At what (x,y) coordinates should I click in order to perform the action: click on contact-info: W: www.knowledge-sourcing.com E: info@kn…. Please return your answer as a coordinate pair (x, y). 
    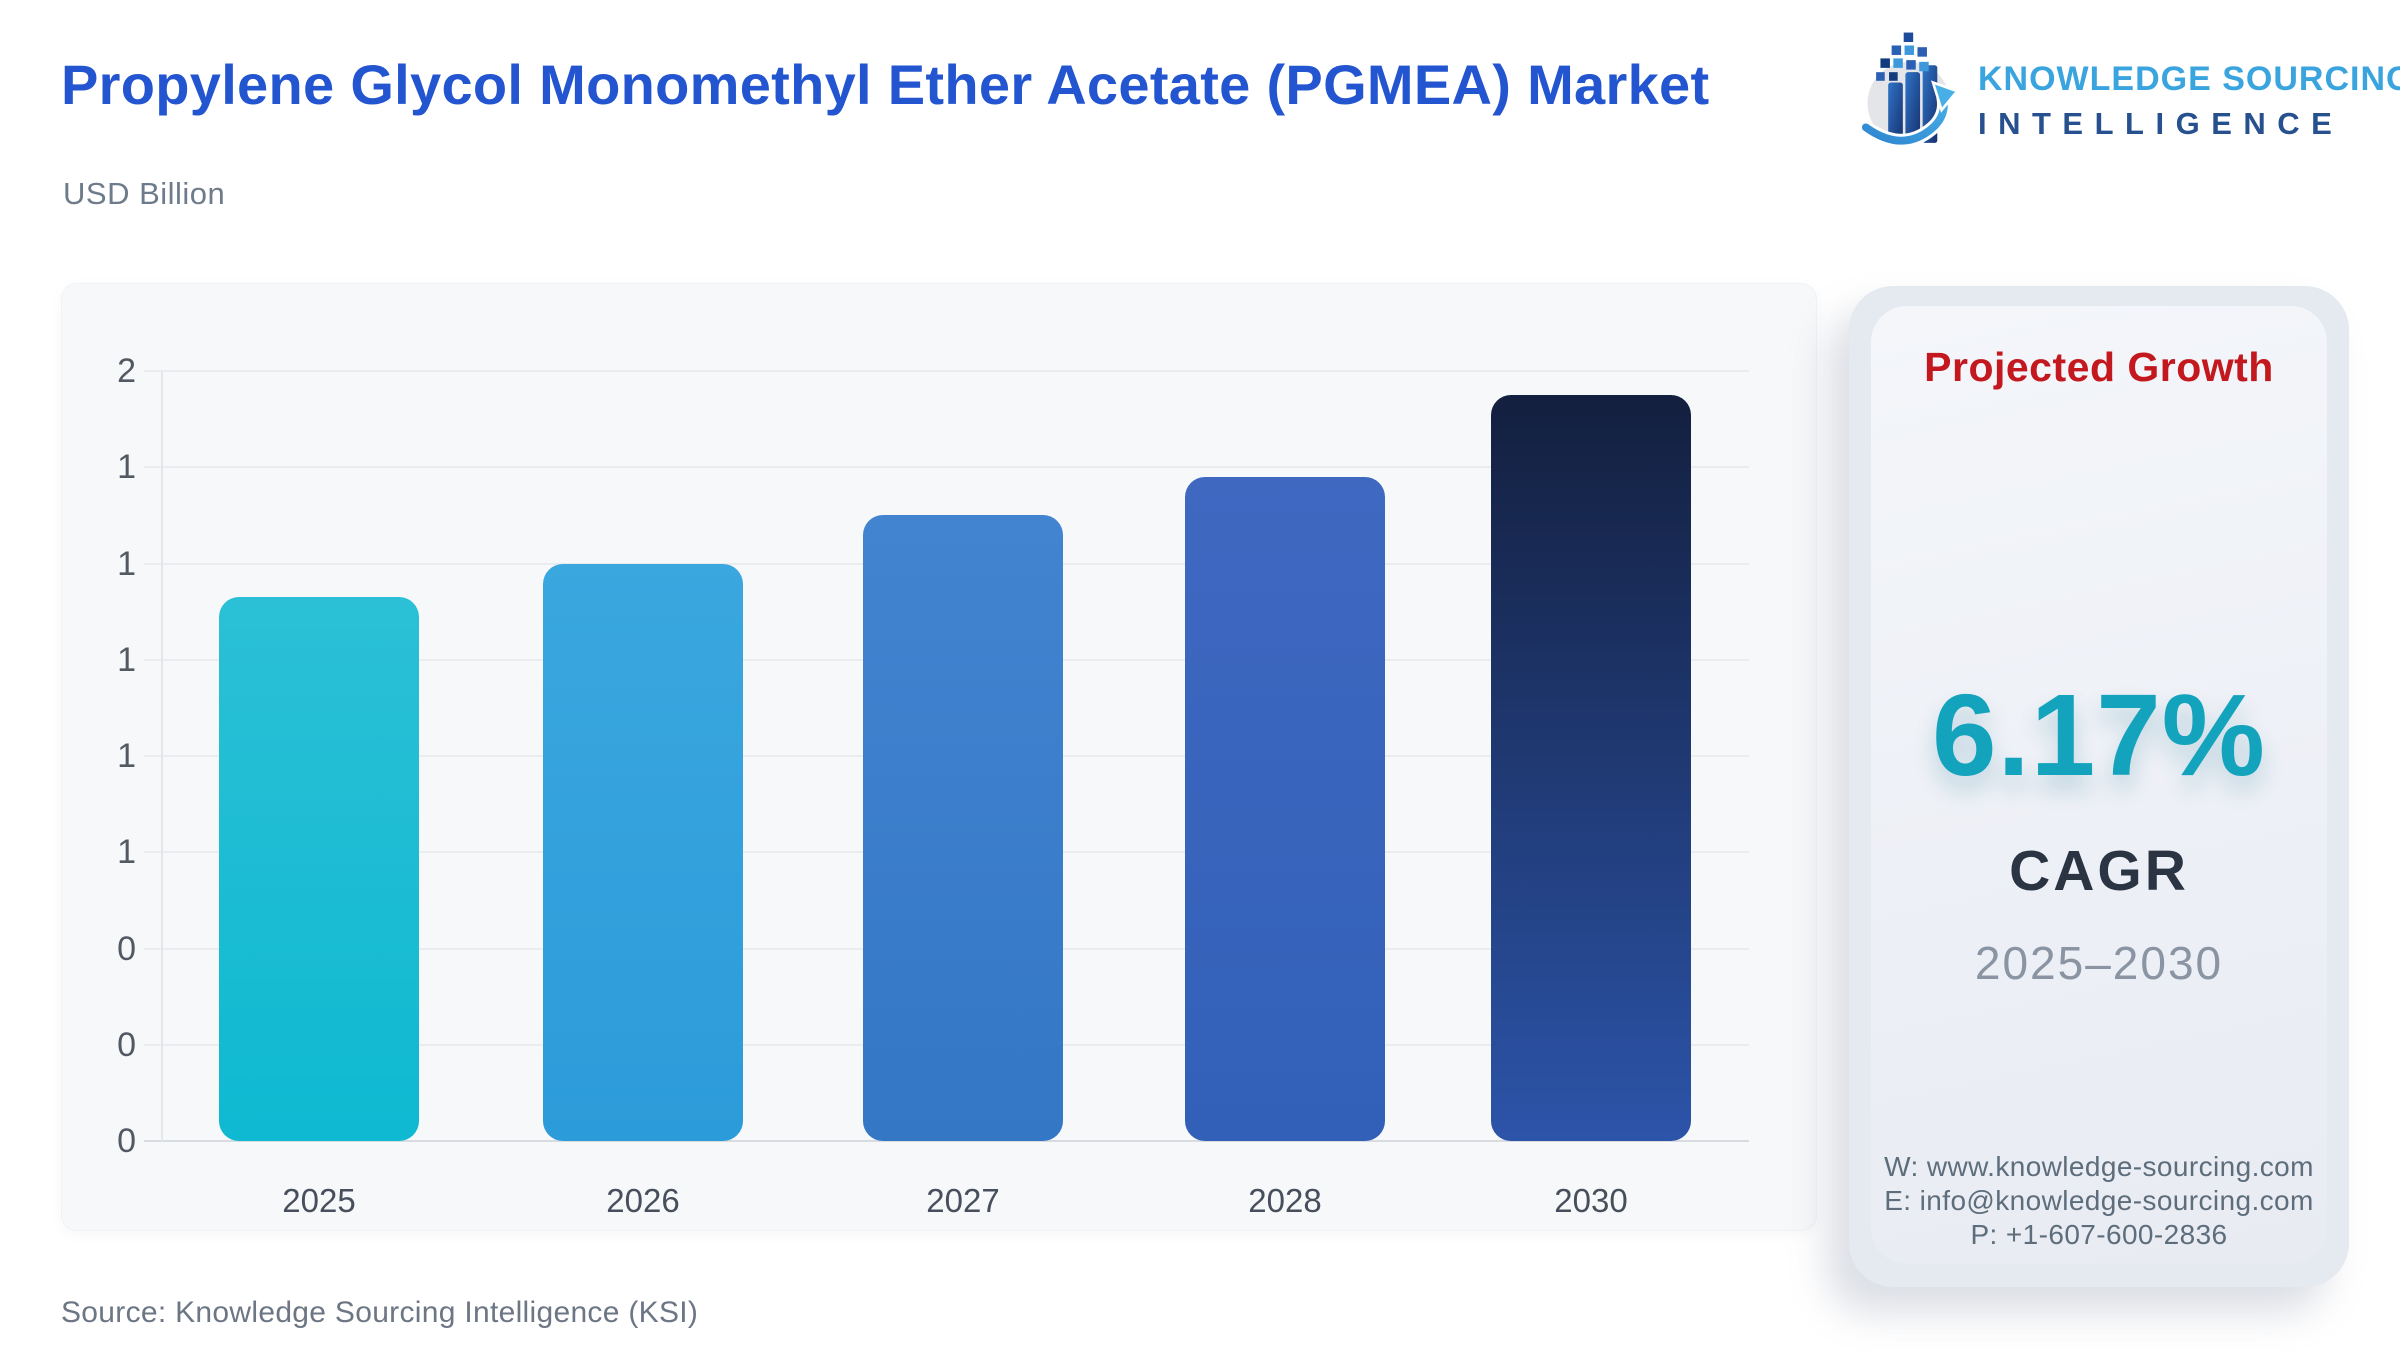
    Looking at the image, I should click on (2099, 1201).